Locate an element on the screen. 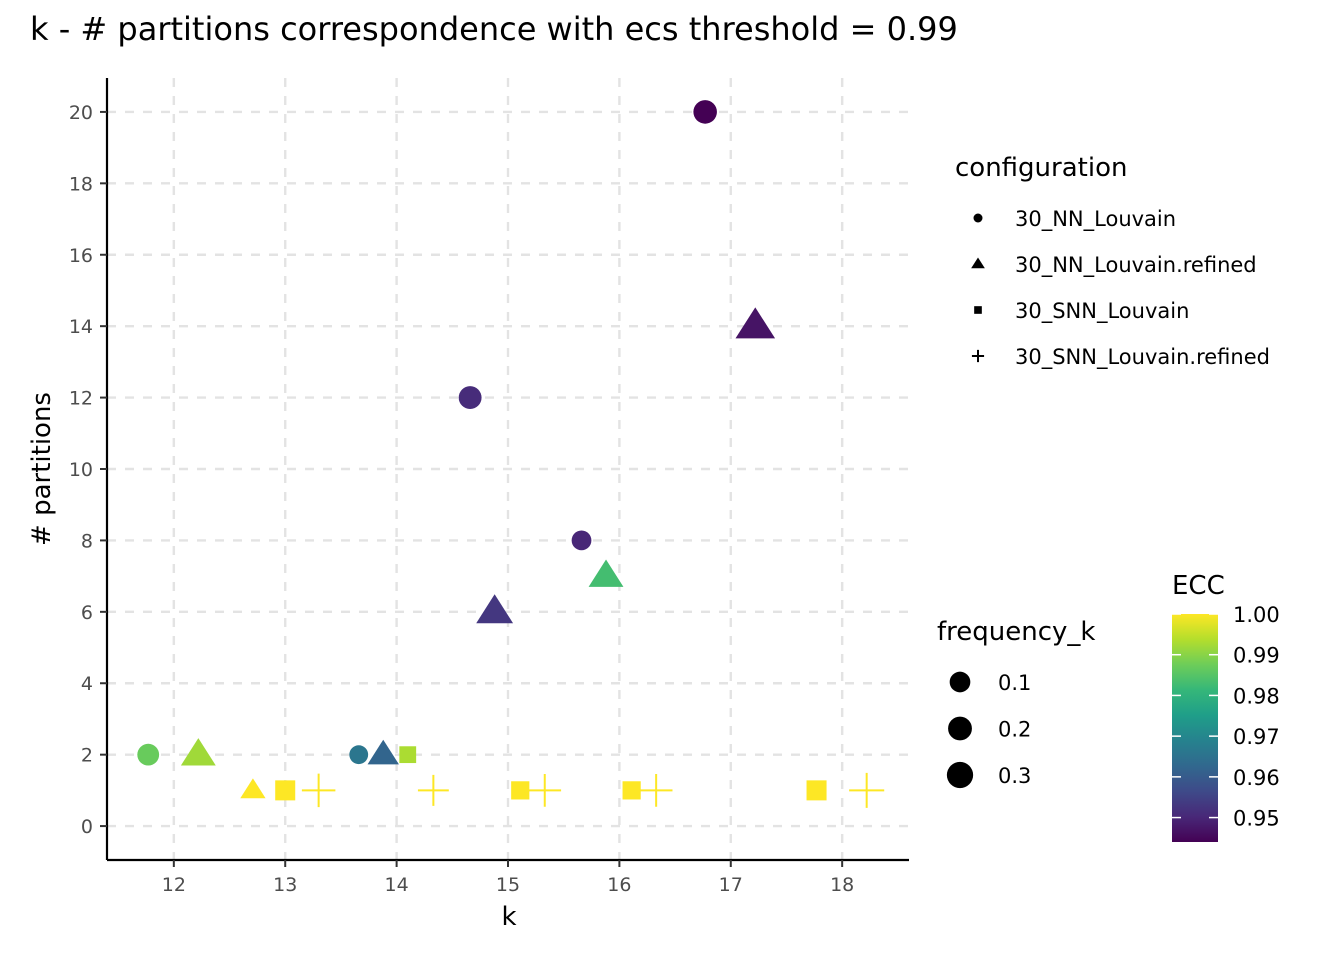  y-tick-label: 6 is located at coordinates (87, 613).